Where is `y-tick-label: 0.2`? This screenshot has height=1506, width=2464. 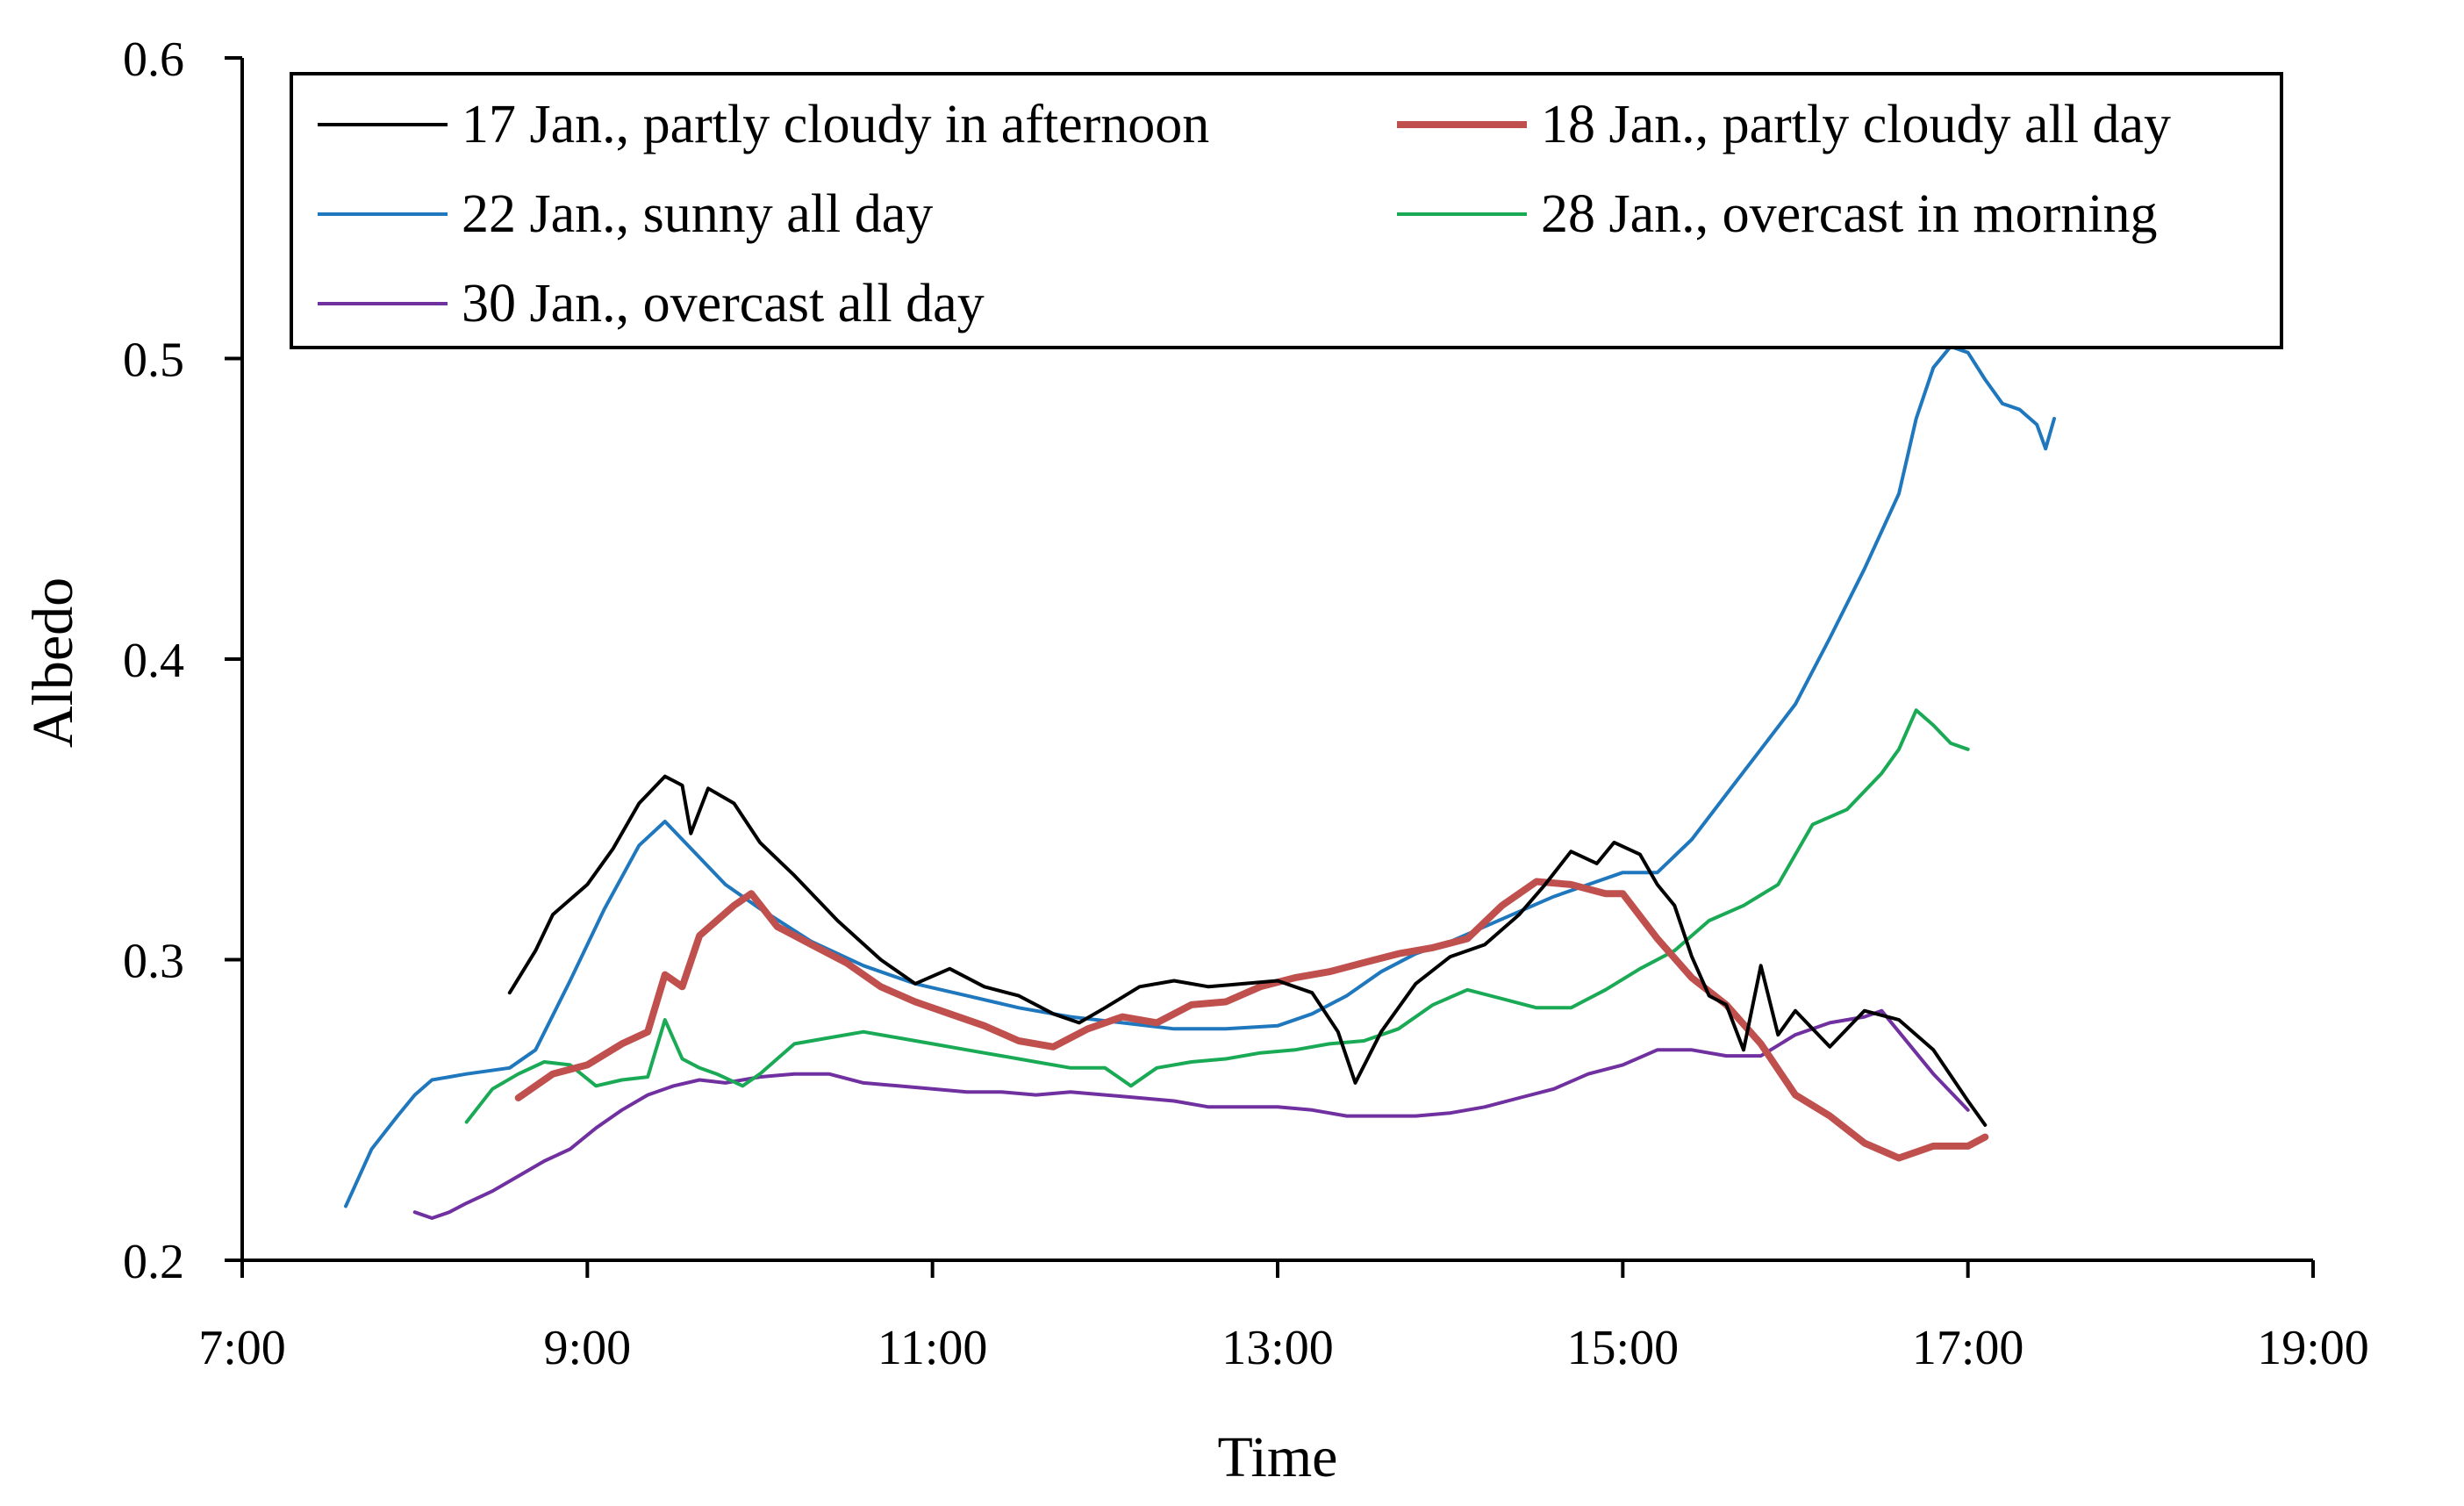
y-tick-label: 0.2 is located at coordinates (153, 1262).